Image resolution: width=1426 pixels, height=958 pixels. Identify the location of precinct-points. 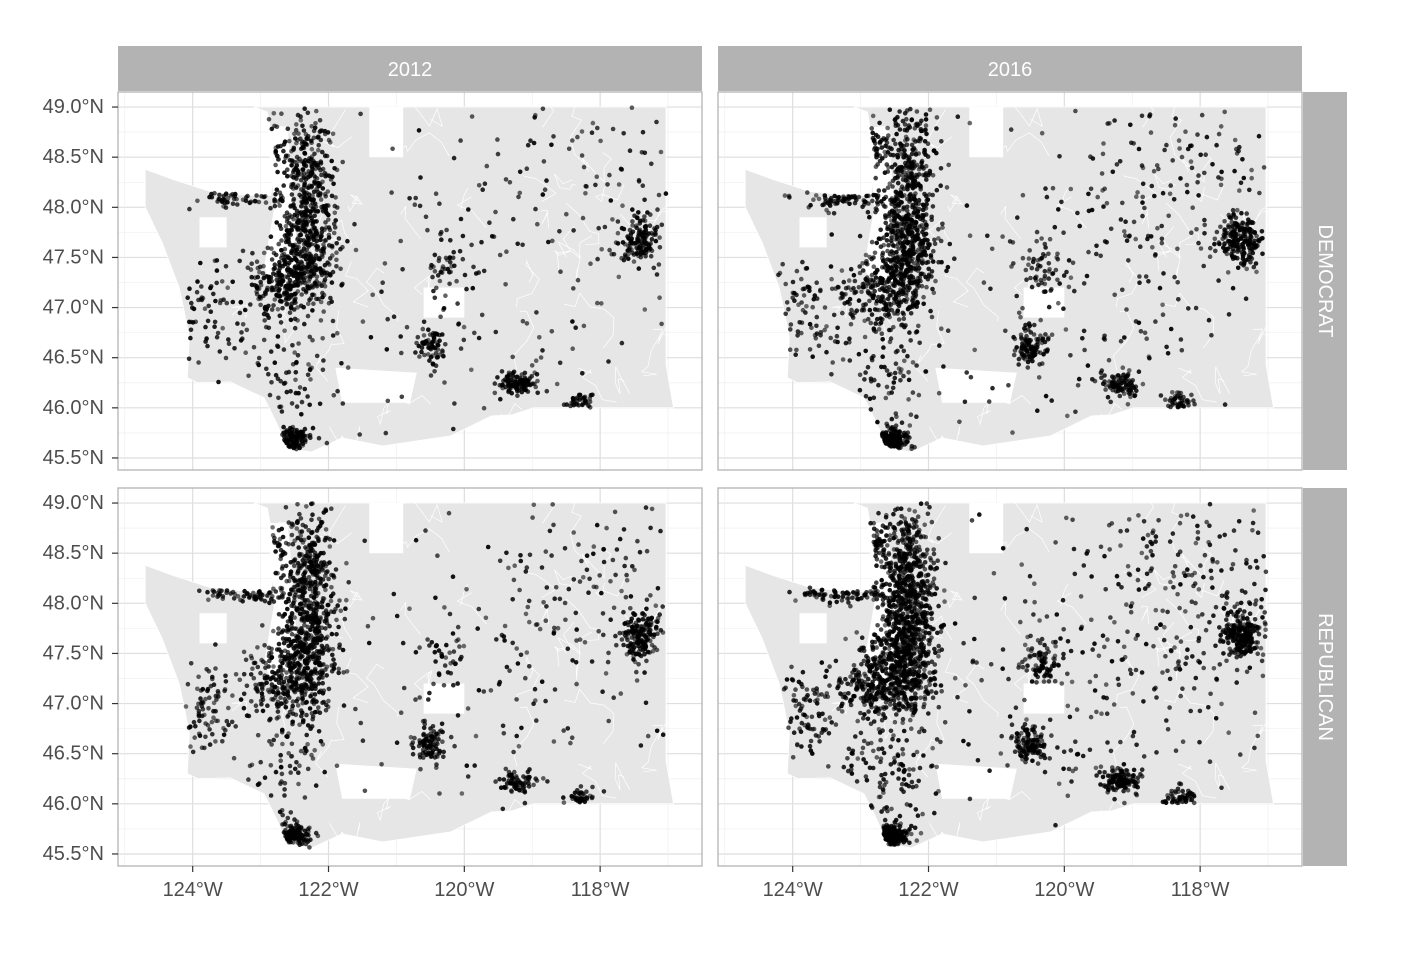
(1021, 279).